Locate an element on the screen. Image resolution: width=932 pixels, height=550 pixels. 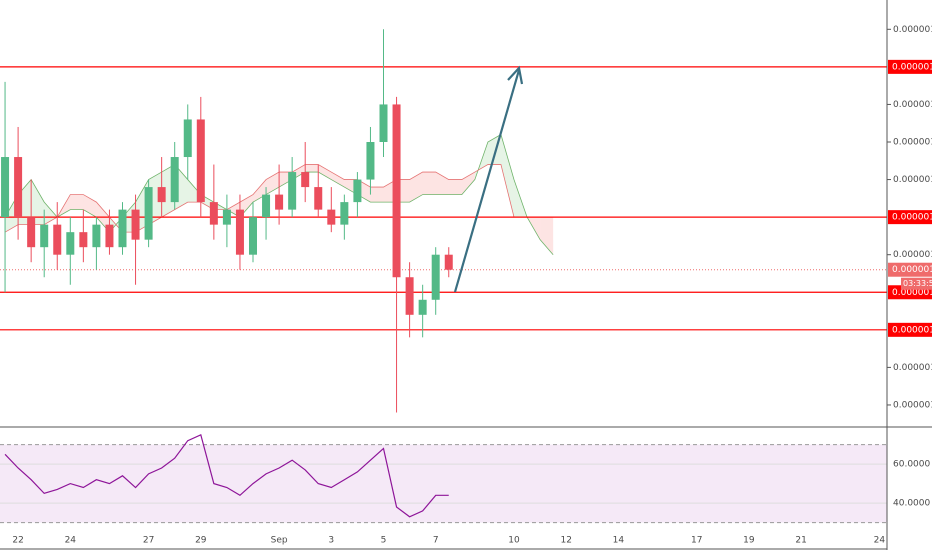
y-tick-label: 0.00000130 is located at coordinates (912, 368).